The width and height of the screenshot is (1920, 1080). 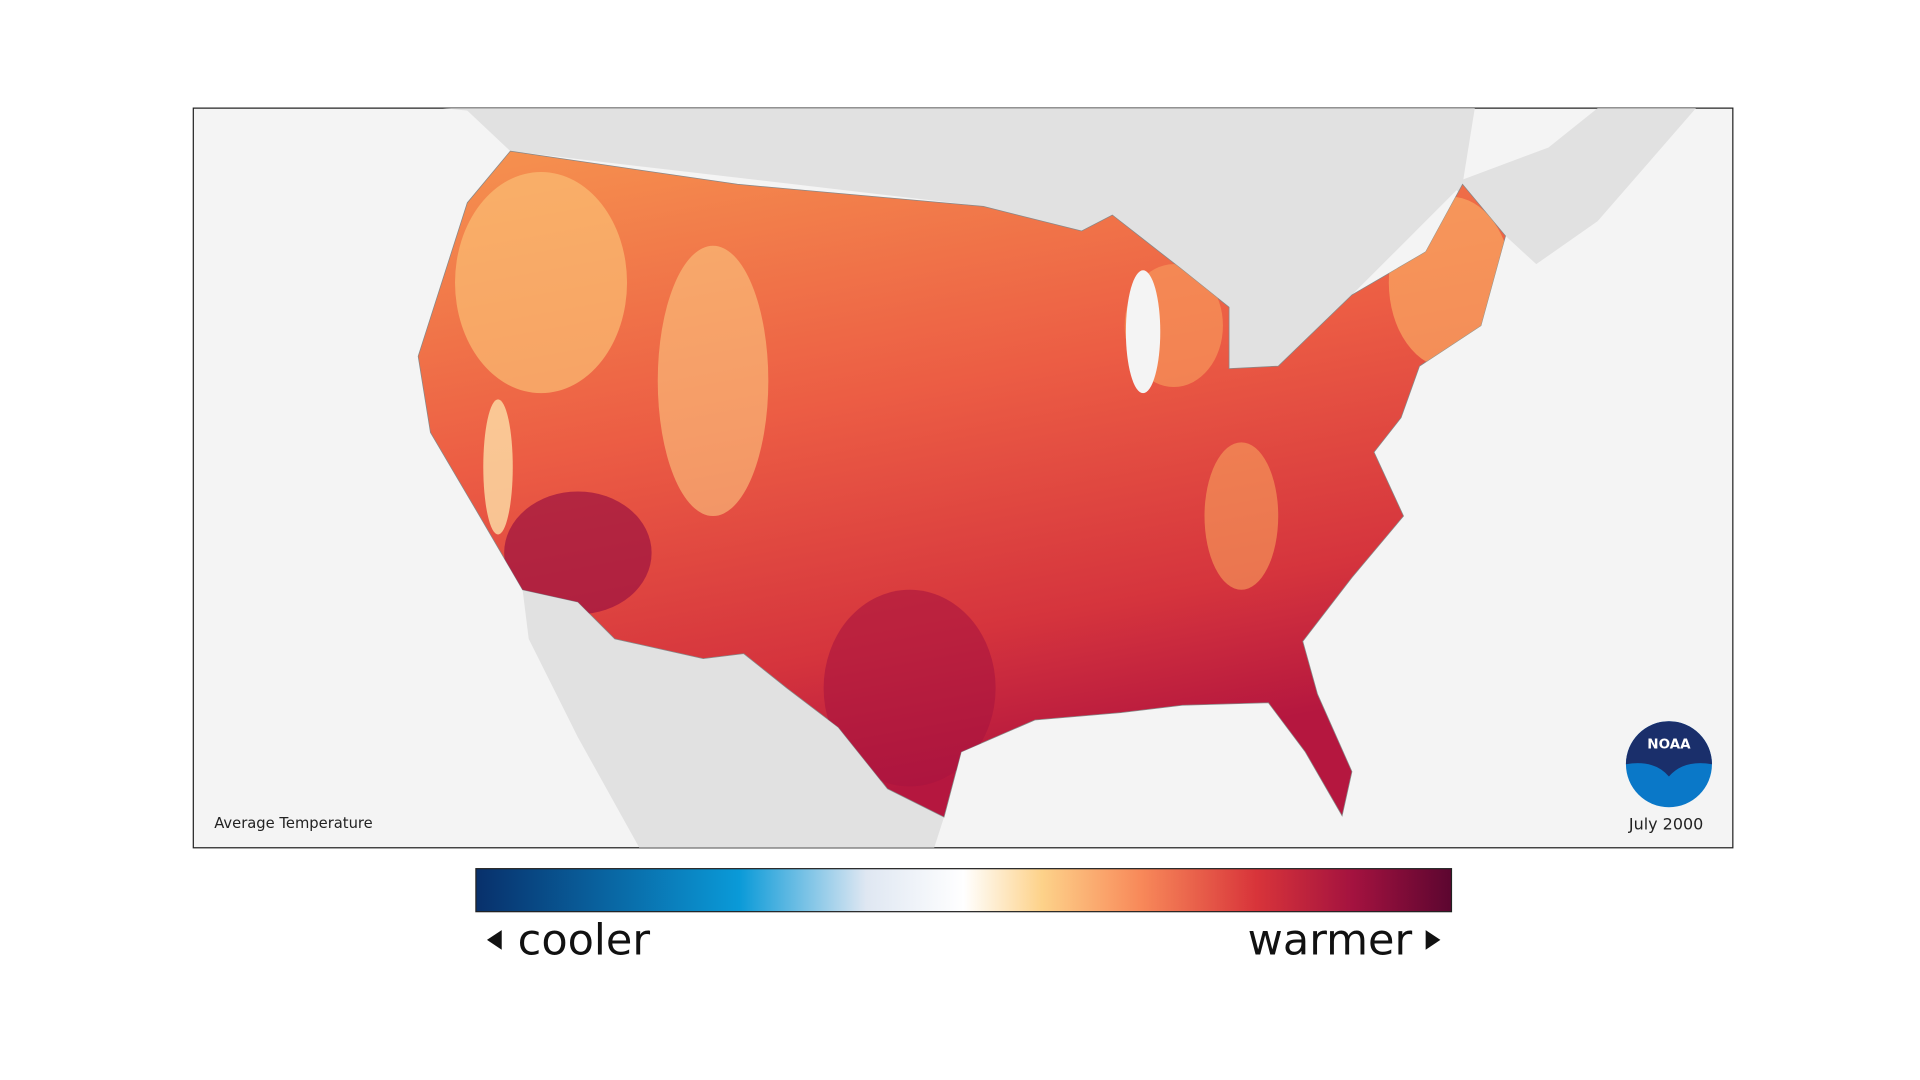 I want to click on noaa-logo: NOAA, so click(x=1668, y=764).